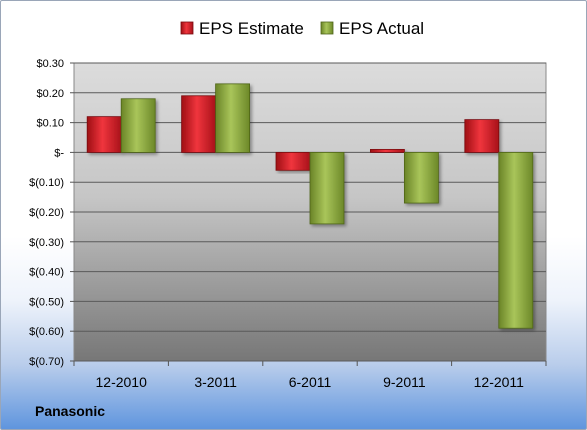 The height and width of the screenshot is (430, 587). Describe the element at coordinates (46, 183) in the screenshot. I see `y-tick-label: $(0.10)` at that location.